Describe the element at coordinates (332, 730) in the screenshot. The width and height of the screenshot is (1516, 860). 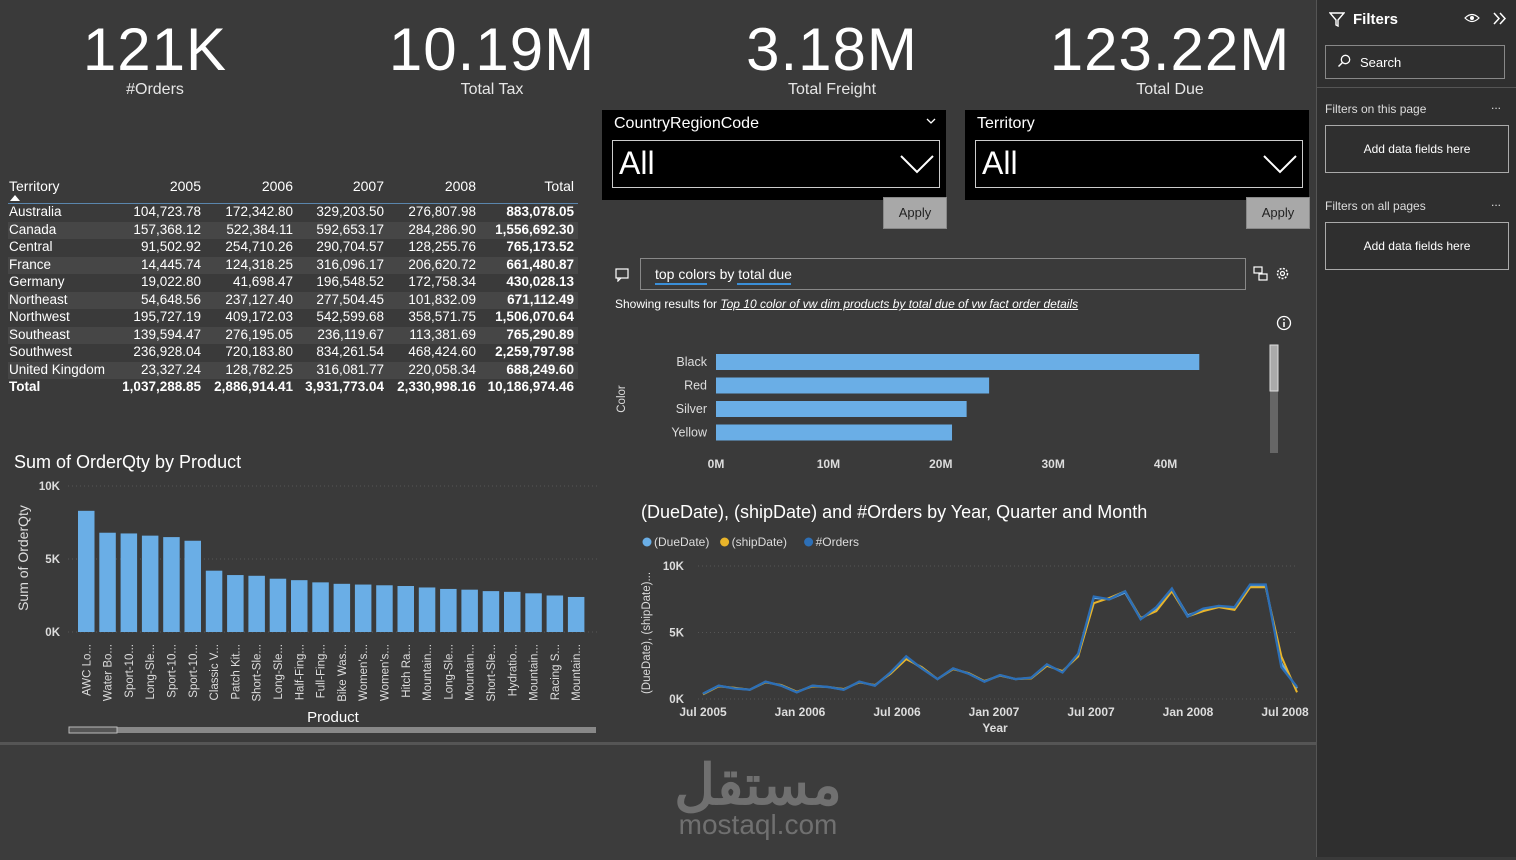
I see `scrollbar-track` at that location.